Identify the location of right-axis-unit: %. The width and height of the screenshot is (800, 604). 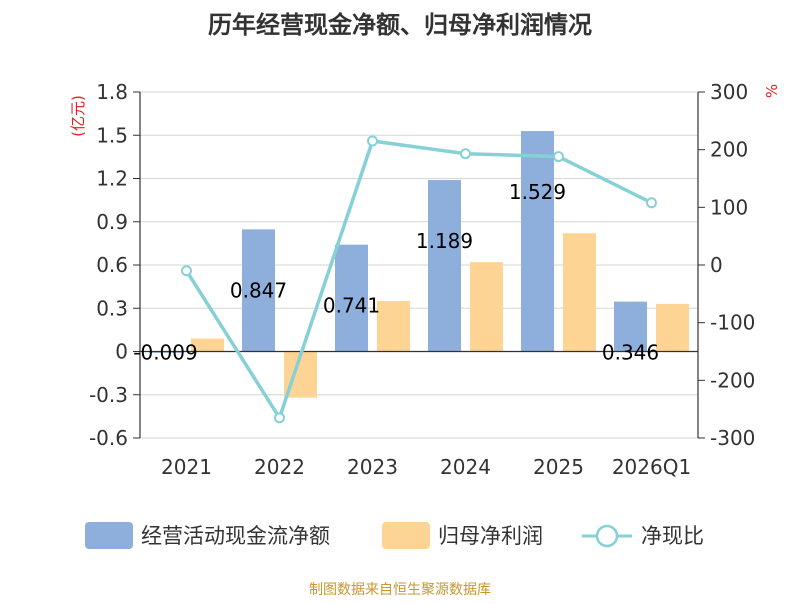
(772, 91).